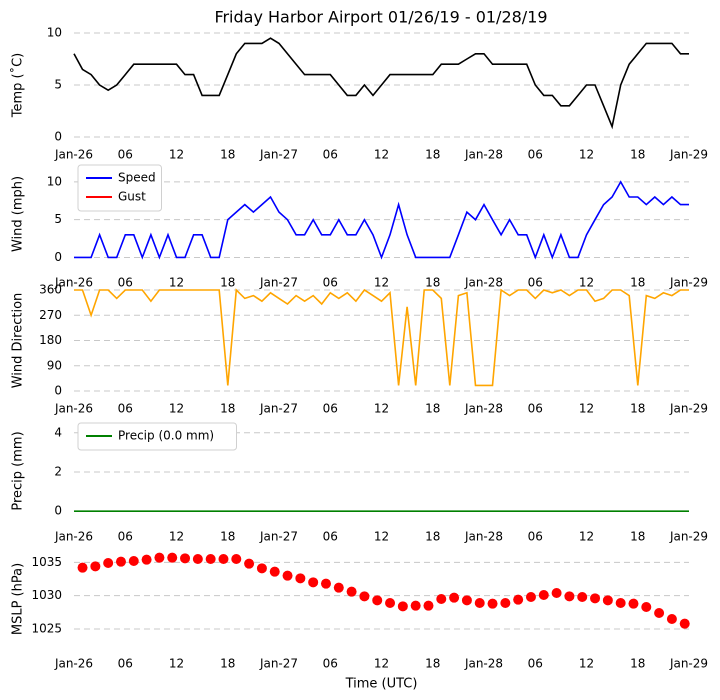 The height and width of the screenshot is (700, 720). I want to click on y-tick-label: 90, so click(54, 365).